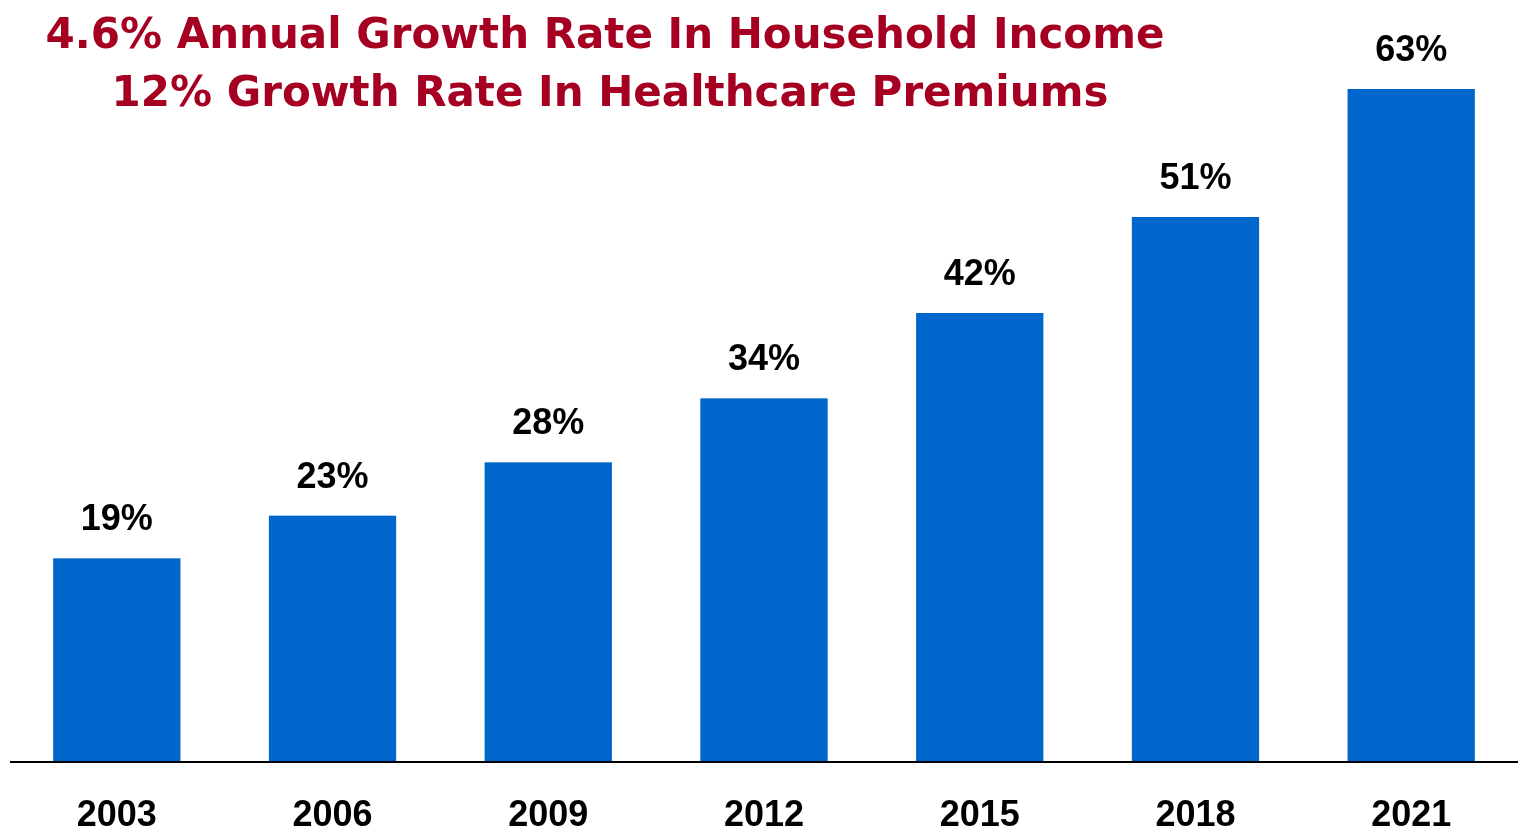 The height and width of the screenshot is (831, 1518). Describe the element at coordinates (979, 272) in the screenshot. I see `data-label: 42%` at that location.